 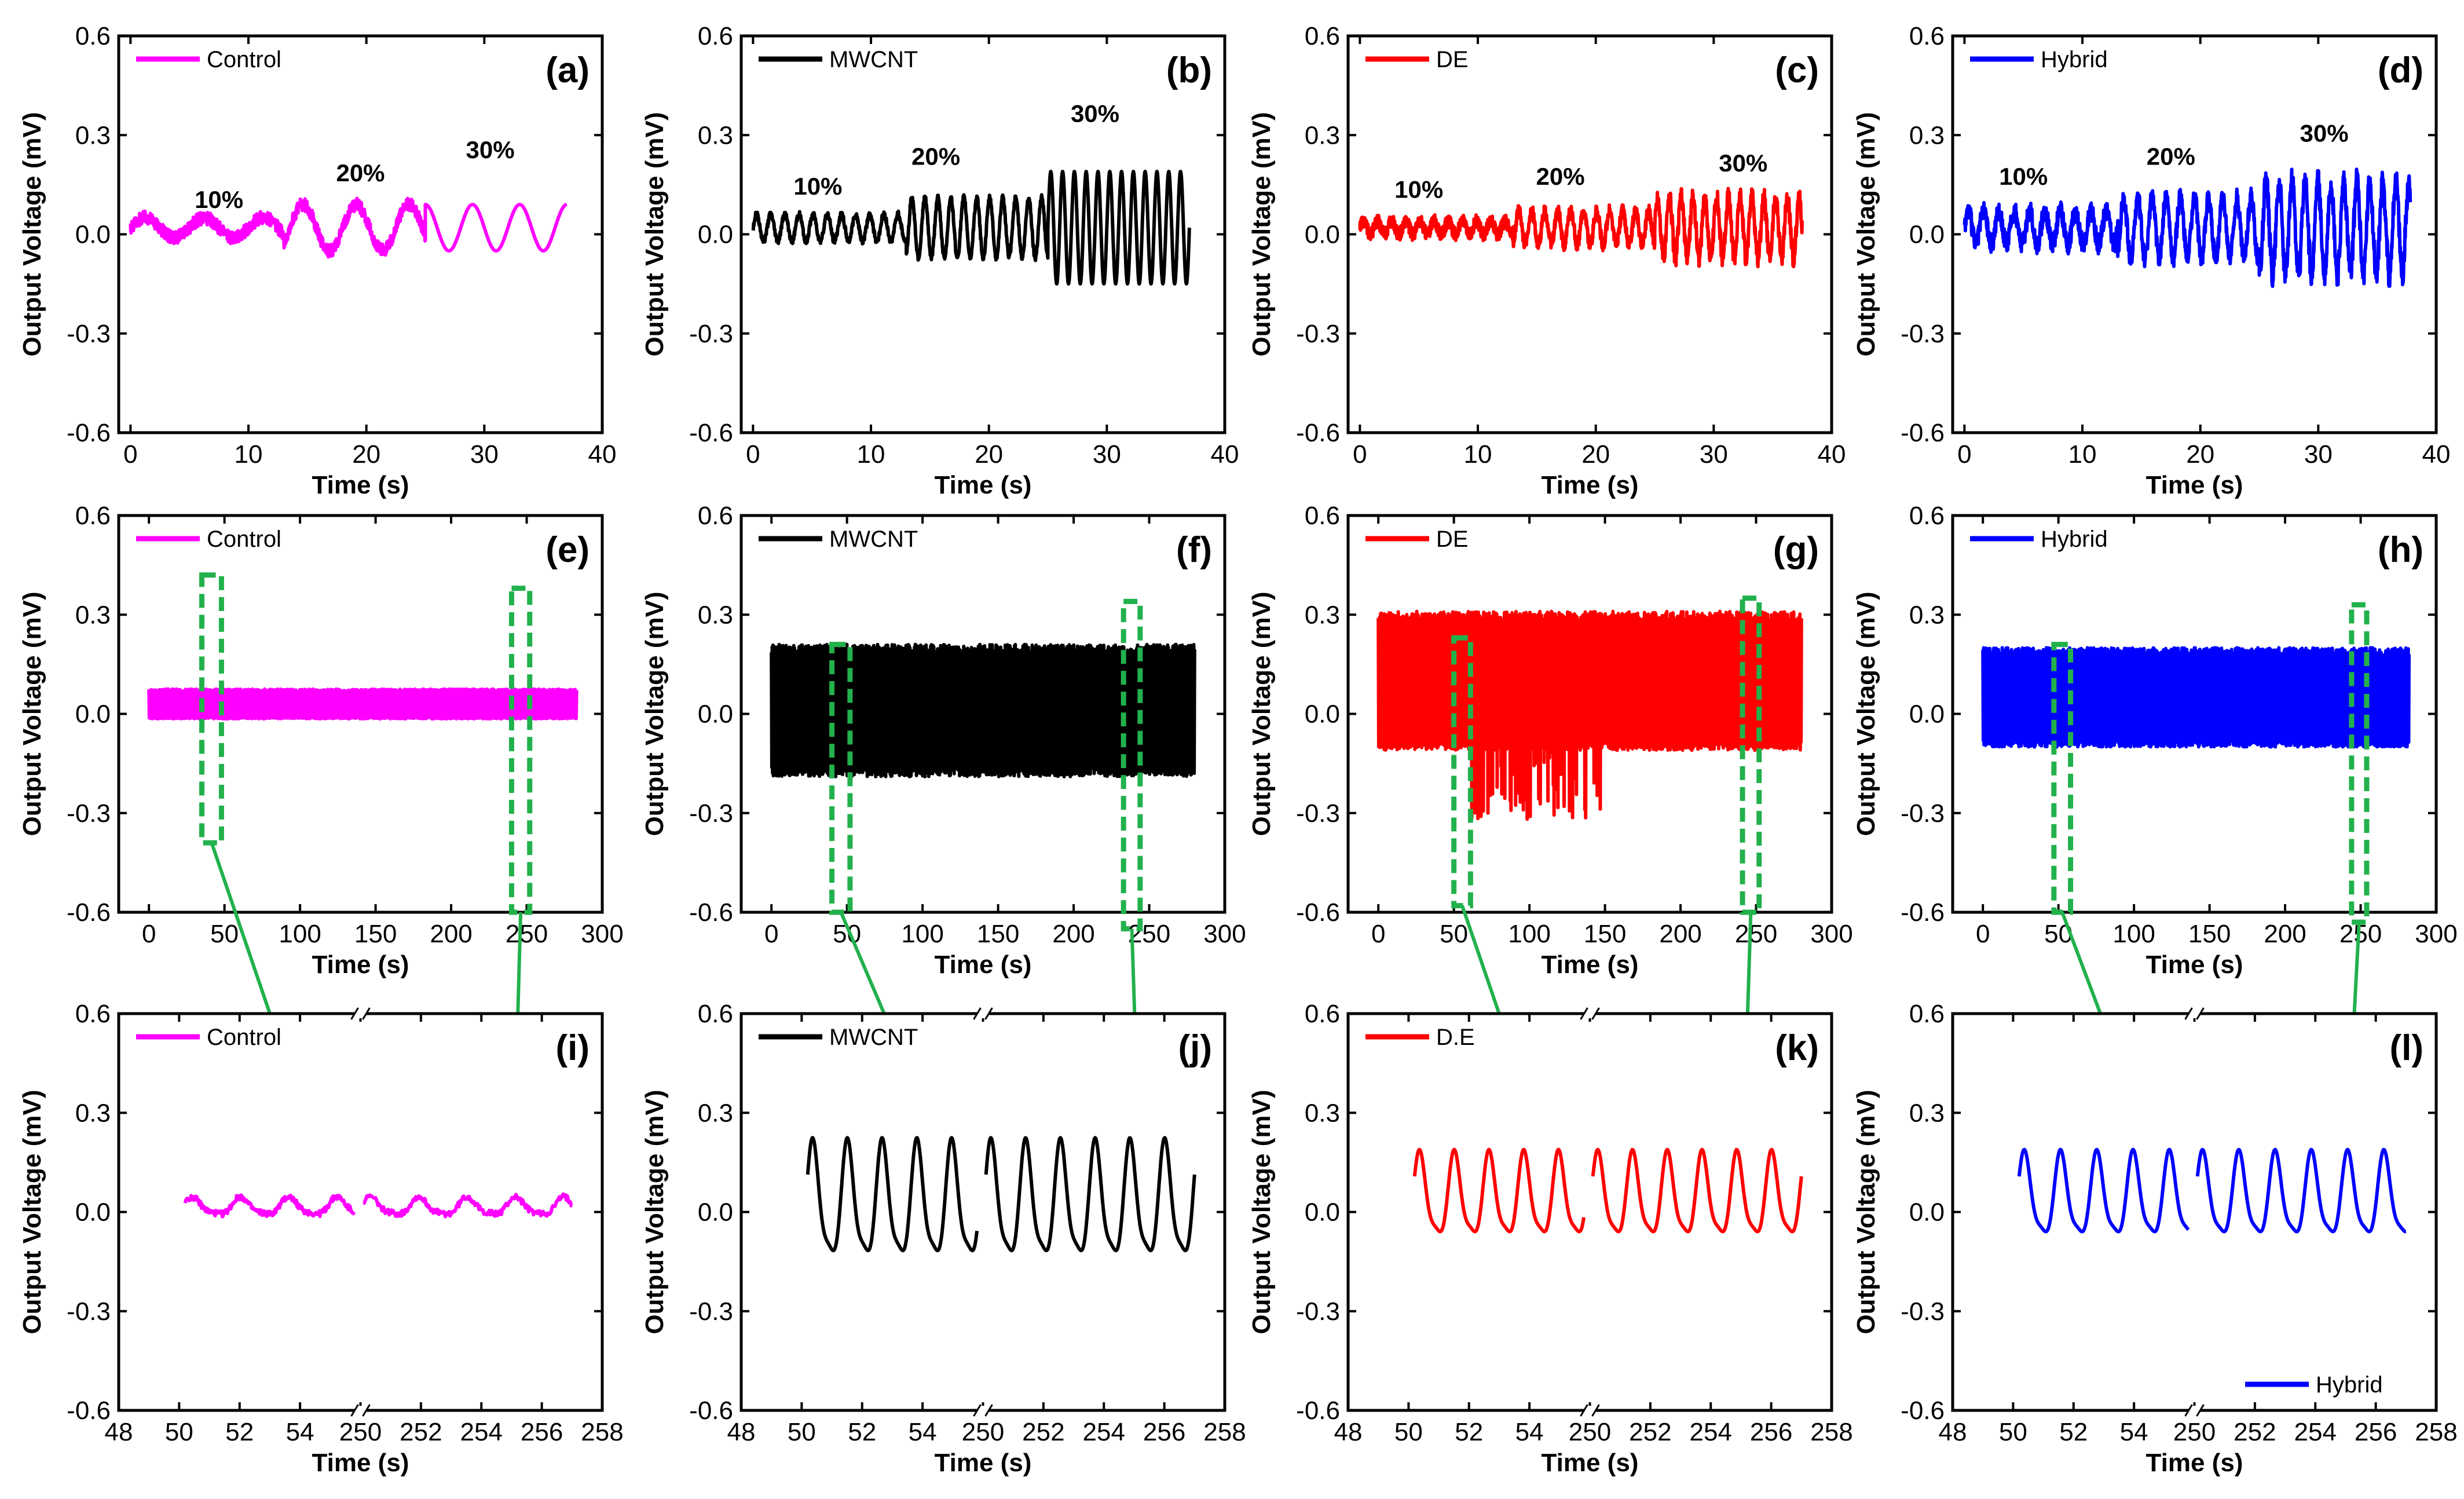 What do you see at coordinates (1530, 1432) in the screenshot?
I see `x-tick-label: 54` at bounding box center [1530, 1432].